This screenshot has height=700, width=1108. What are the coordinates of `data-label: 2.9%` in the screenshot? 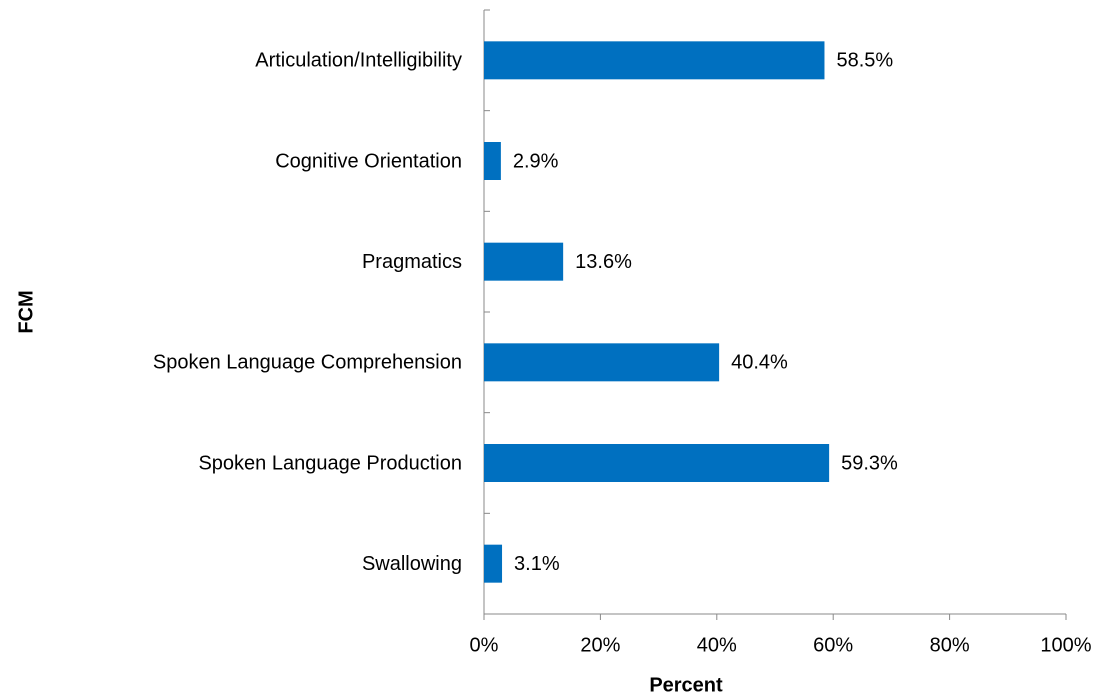 It's located at (536, 161).